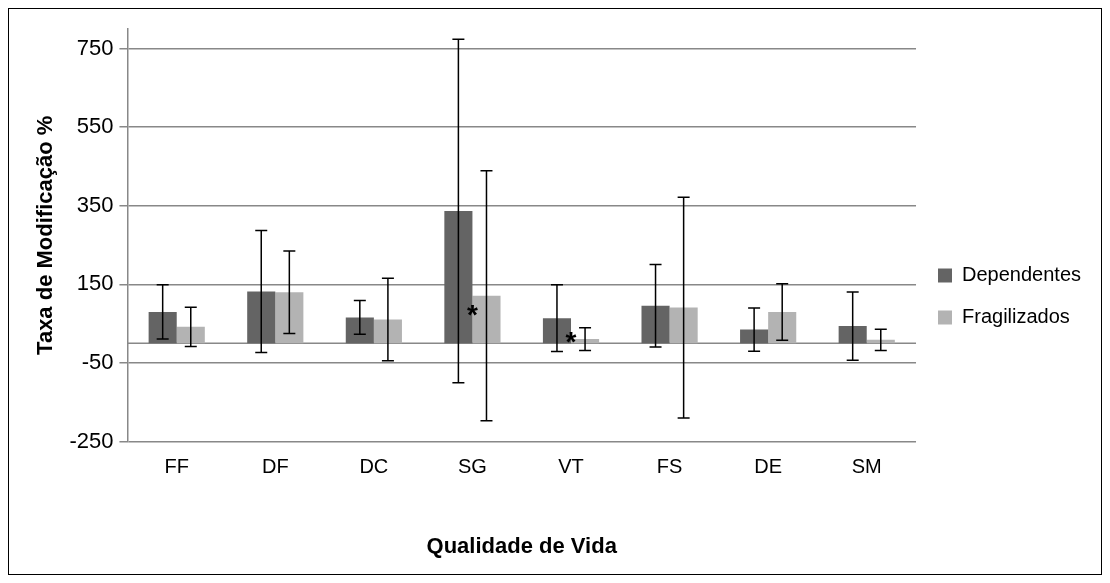 The width and height of the screenshot is (1110, 583). What do you see at coordinates (866, 466) in the screenshot?
I see `x-tick-label: SM` at bounding box center [866, 466].